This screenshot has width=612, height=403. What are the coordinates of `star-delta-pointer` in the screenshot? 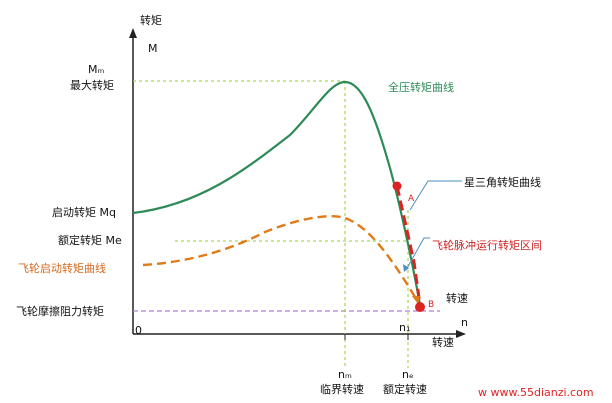 It's located at (435, 195).